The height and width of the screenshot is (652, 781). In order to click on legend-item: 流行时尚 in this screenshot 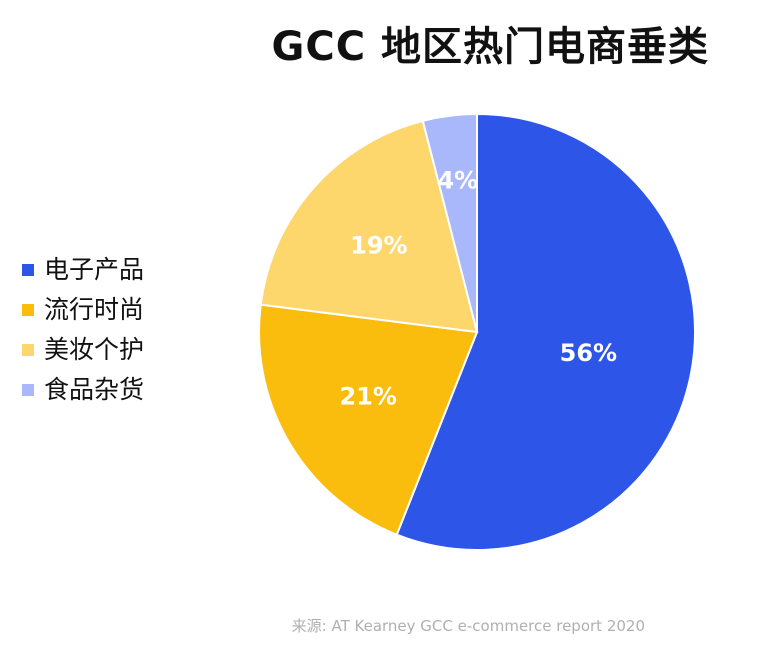, I will do `click(83, 310)`.